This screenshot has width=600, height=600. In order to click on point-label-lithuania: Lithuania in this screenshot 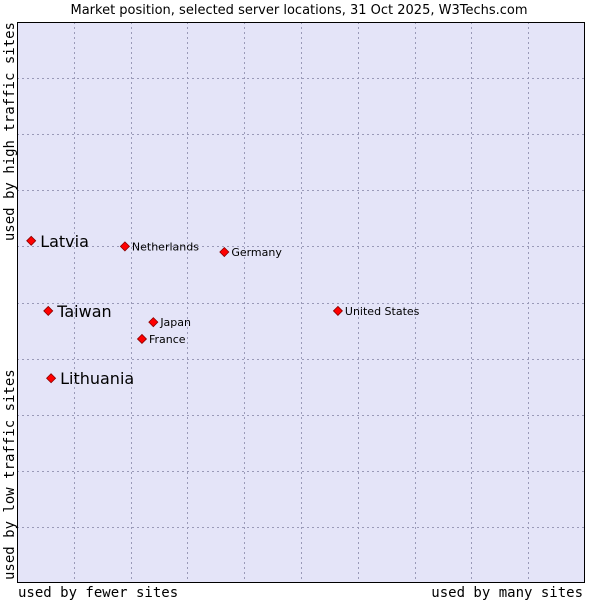, I will do `click(97, 378)`.